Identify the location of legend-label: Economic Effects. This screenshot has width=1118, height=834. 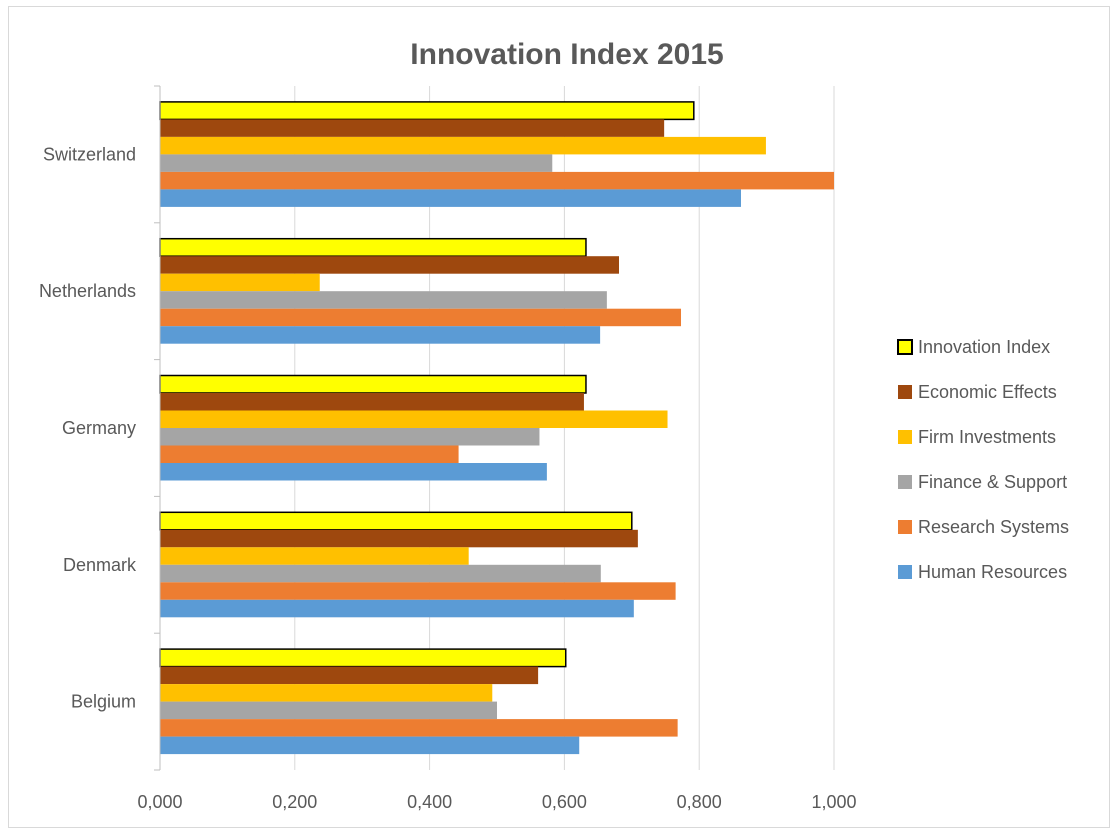
(987, 392).